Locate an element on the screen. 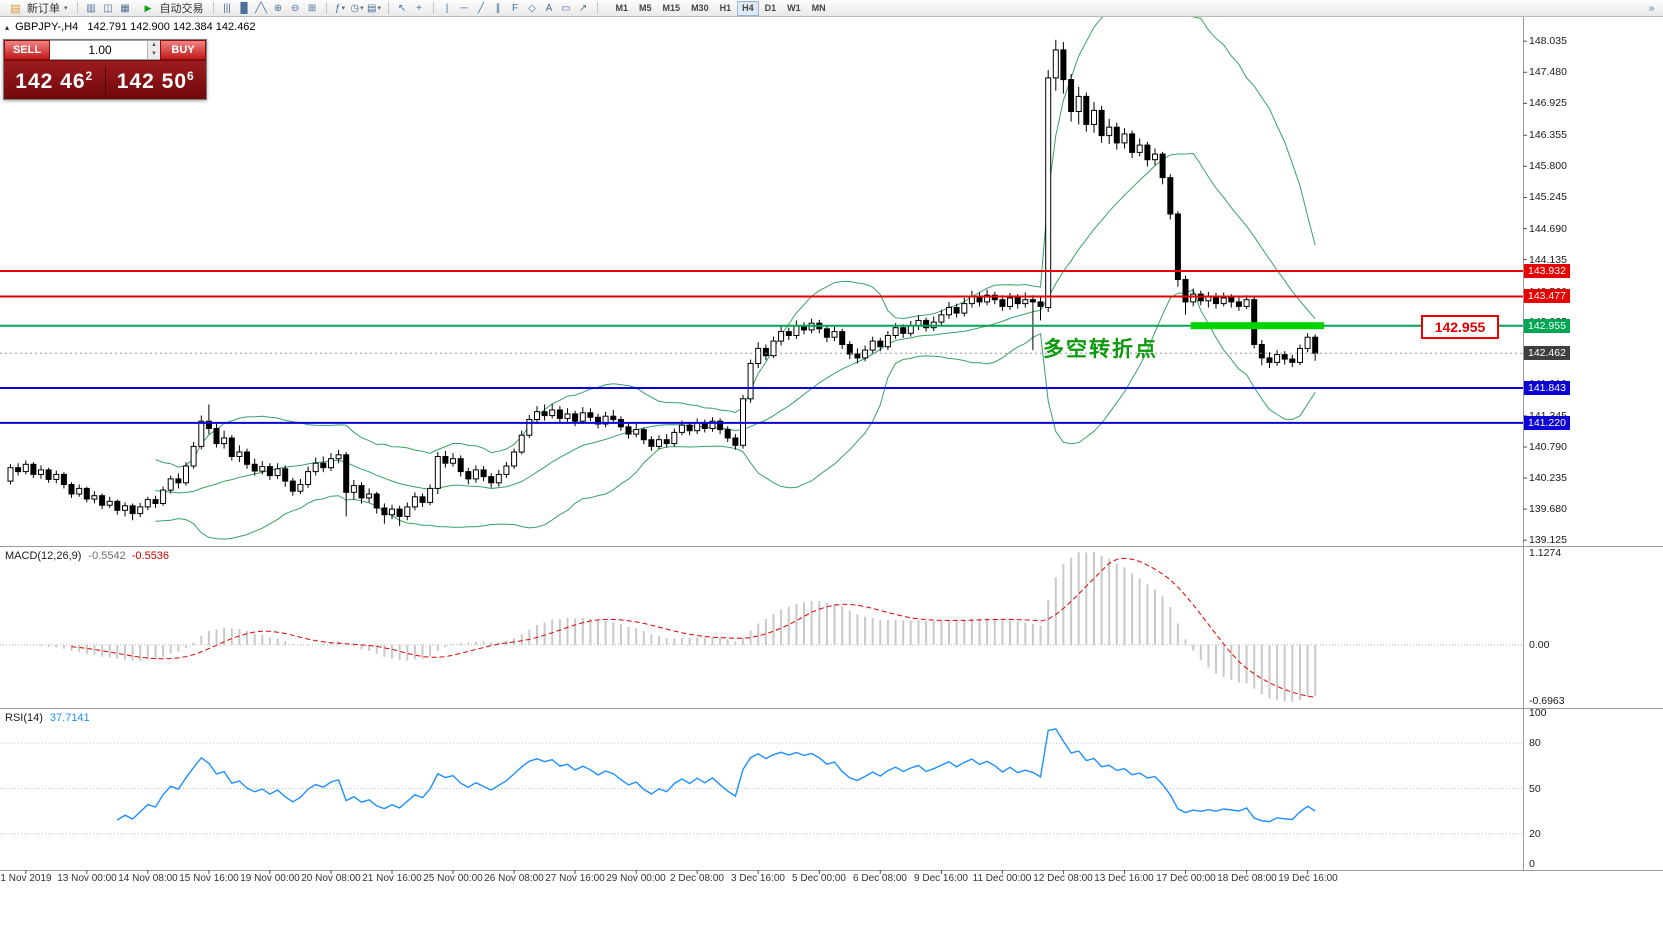 The height and width of the screenshot is (945, 1663). new-order-caret-icon: ▾ is located at coordinates (66, 8).